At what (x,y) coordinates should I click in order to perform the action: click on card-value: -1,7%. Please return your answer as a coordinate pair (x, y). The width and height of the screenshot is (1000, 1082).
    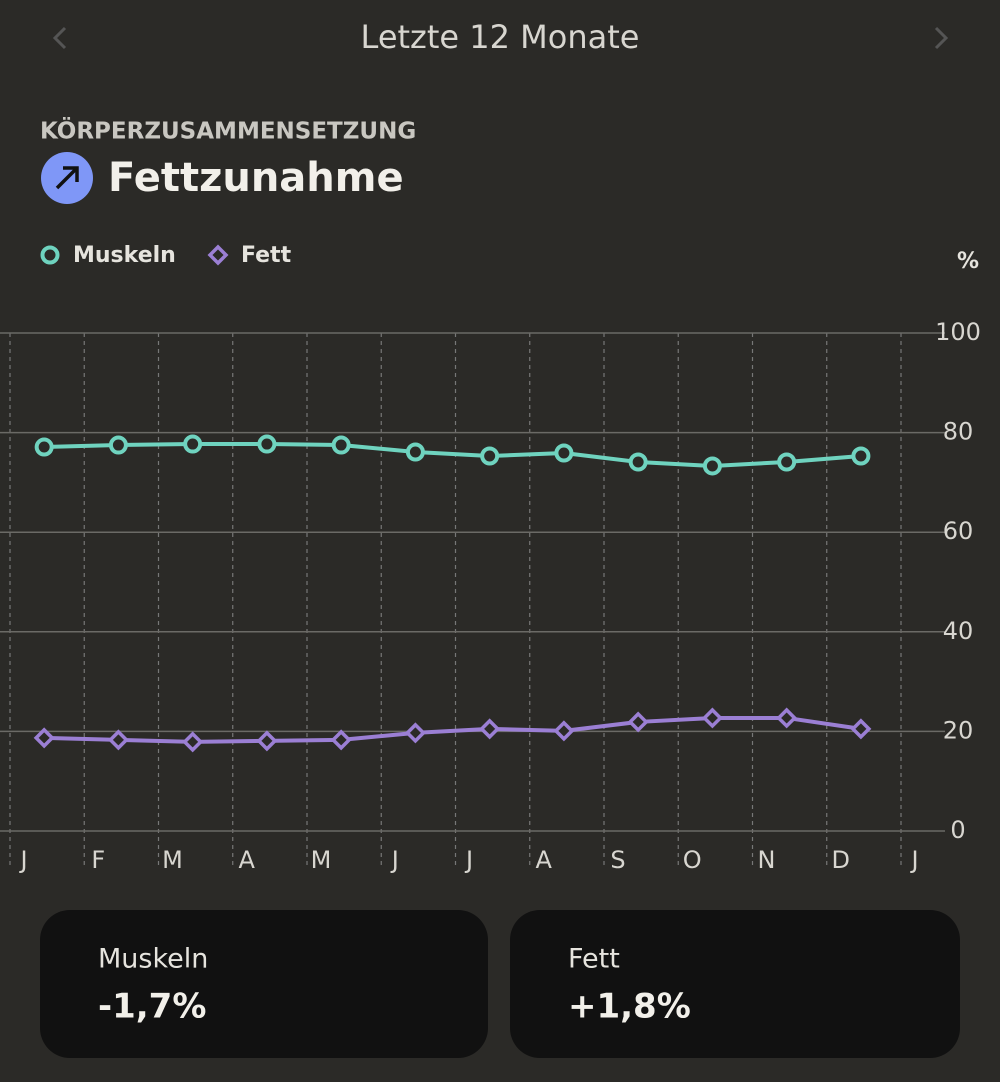
    Looking at the image, I should click on (152, 1007).